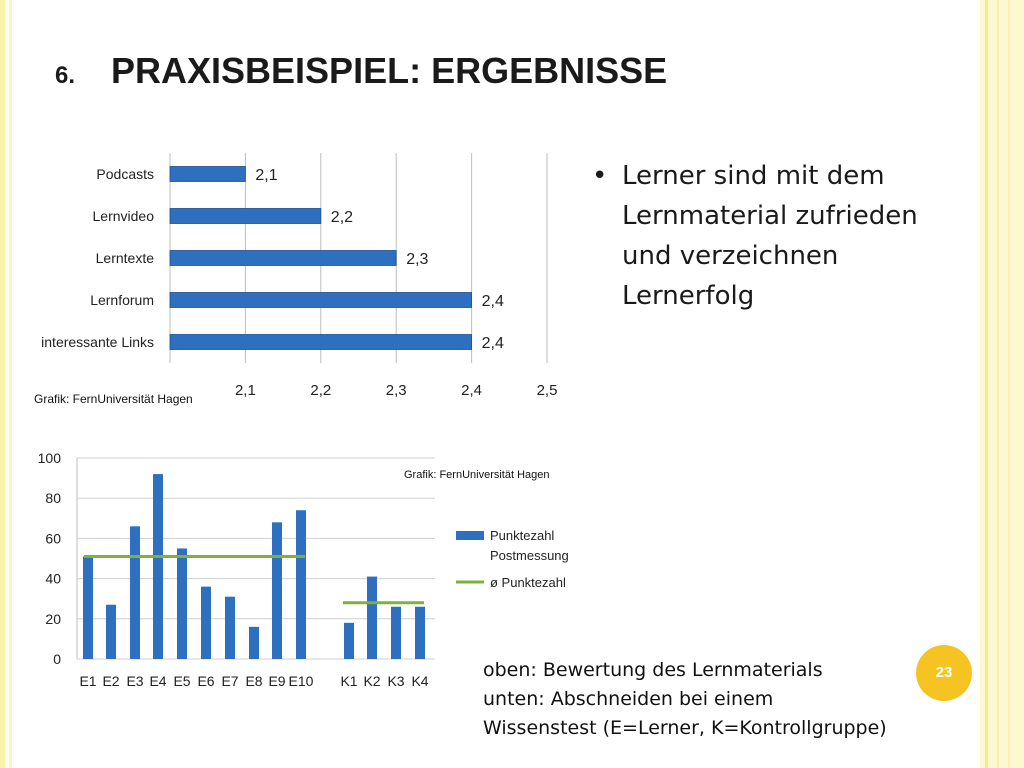  What do you see at coordinates (628, 699) in the screenshot?
I see `caption-line: unten: Abschneiden bei einem` at bounding box center [628, 699].